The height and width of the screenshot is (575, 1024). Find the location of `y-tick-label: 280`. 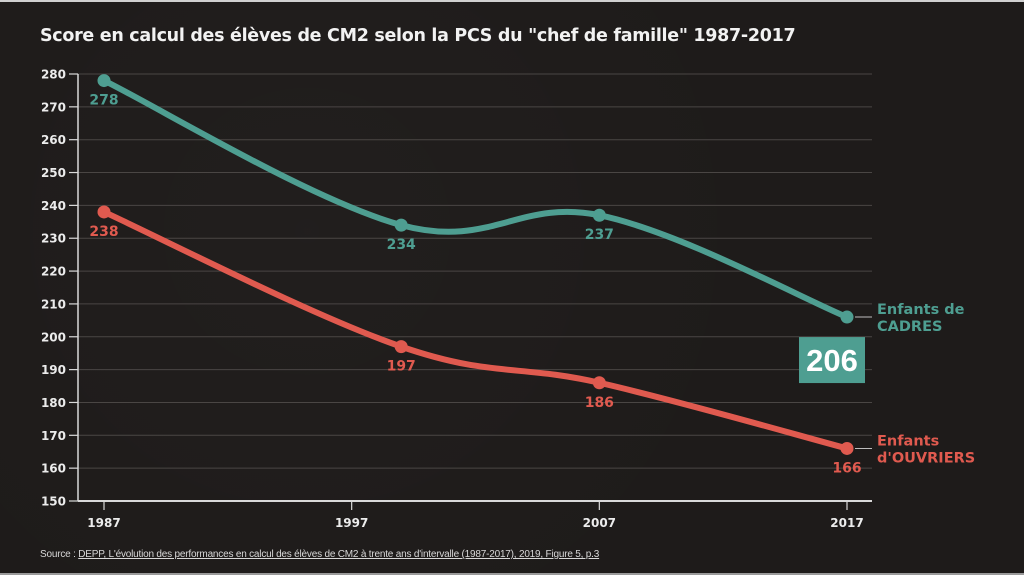

y-tick-label: 280 is located at coordinates (53, 75).